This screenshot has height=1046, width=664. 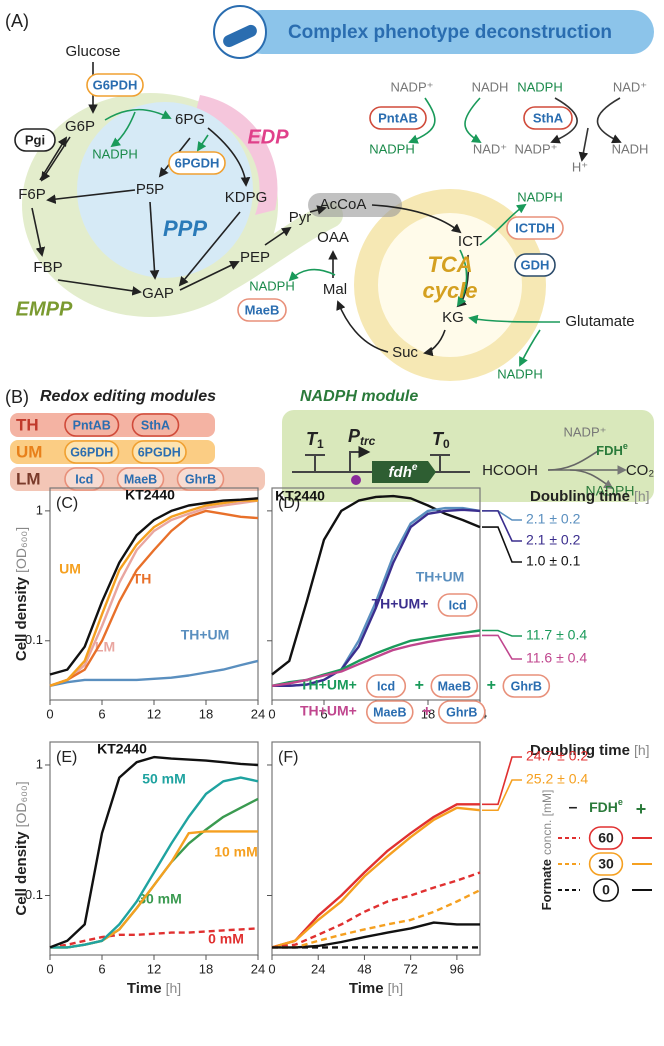 What do you see at coordinates (470, 241) in the screenshot?
I see `metabolite: ICT` at bounding box center [470, 241].